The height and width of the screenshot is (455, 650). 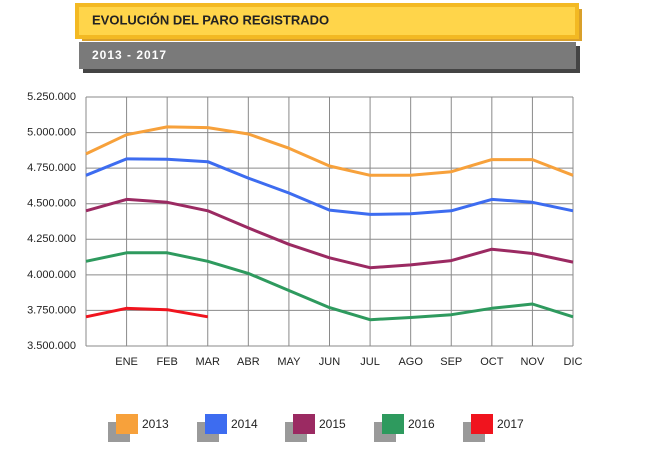 What do you see at coordinates (51, 239) in the screenshot?
I see `y-tick-label: 4.250.000` at bounding box center [51, 239].